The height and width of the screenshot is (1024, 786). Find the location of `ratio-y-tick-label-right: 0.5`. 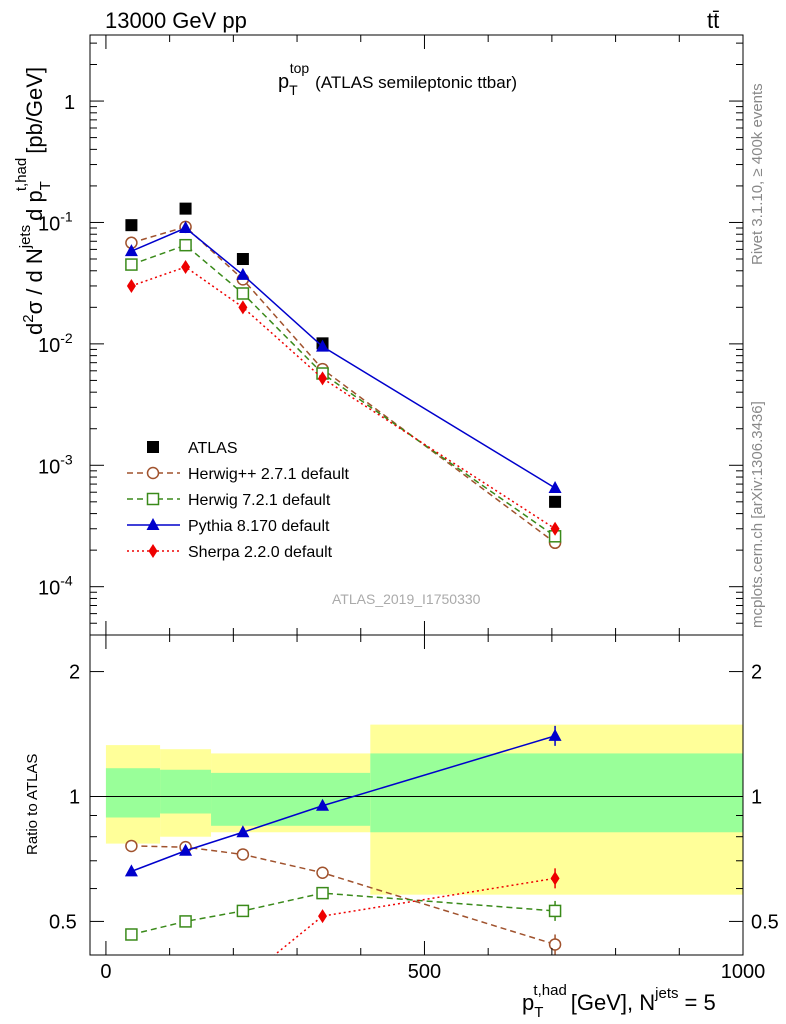

ratio-y-tick-label-right: 0.5 is located at coordinates (765, 922).